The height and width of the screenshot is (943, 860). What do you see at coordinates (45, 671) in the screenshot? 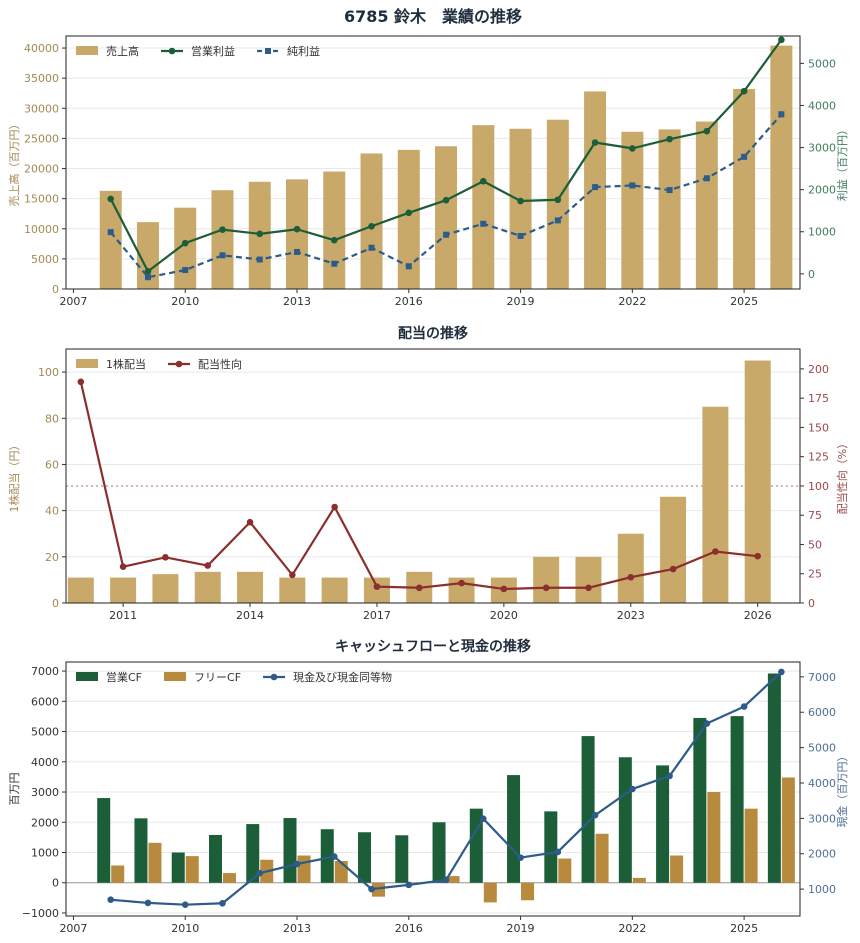
I see `y-tick-label: 7000` at bounding box center [45, 671].